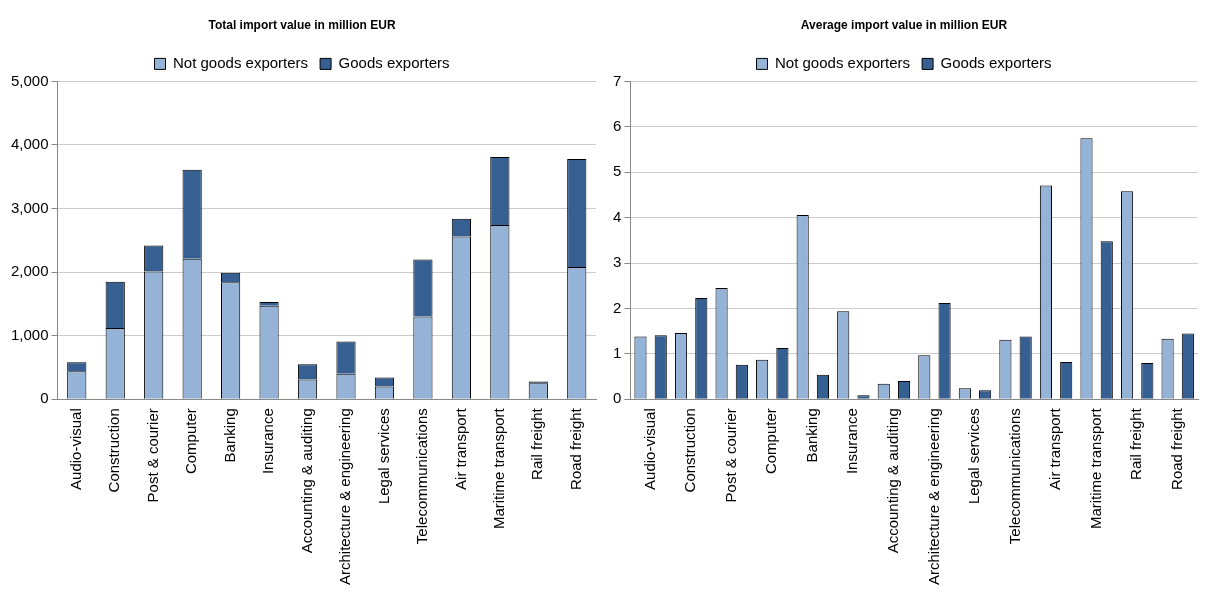 Image resolution: width=1217 pixels, height=600 pixels. Describe the element at coordinates (29, 207) in the screenshot. I see `y-tick-label: 3,000` at that location.